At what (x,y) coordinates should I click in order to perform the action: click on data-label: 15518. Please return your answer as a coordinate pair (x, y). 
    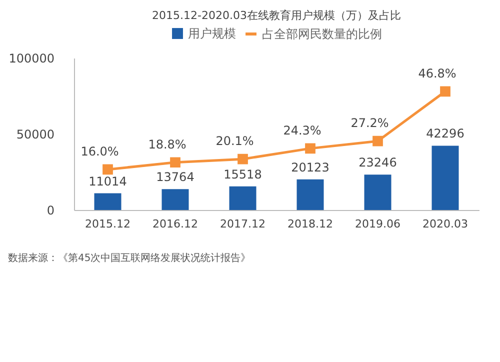
    Looking at the image, I should click on (243, 174).